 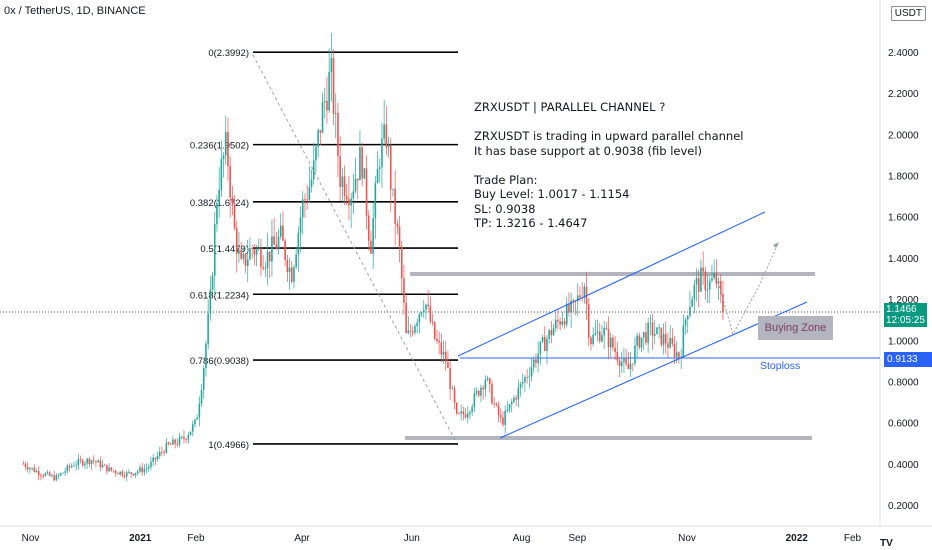 What do you see at coordinates (908, 13) in the screenshot?
I see `currency-badge: USDT` at bounding box center [908, 13].